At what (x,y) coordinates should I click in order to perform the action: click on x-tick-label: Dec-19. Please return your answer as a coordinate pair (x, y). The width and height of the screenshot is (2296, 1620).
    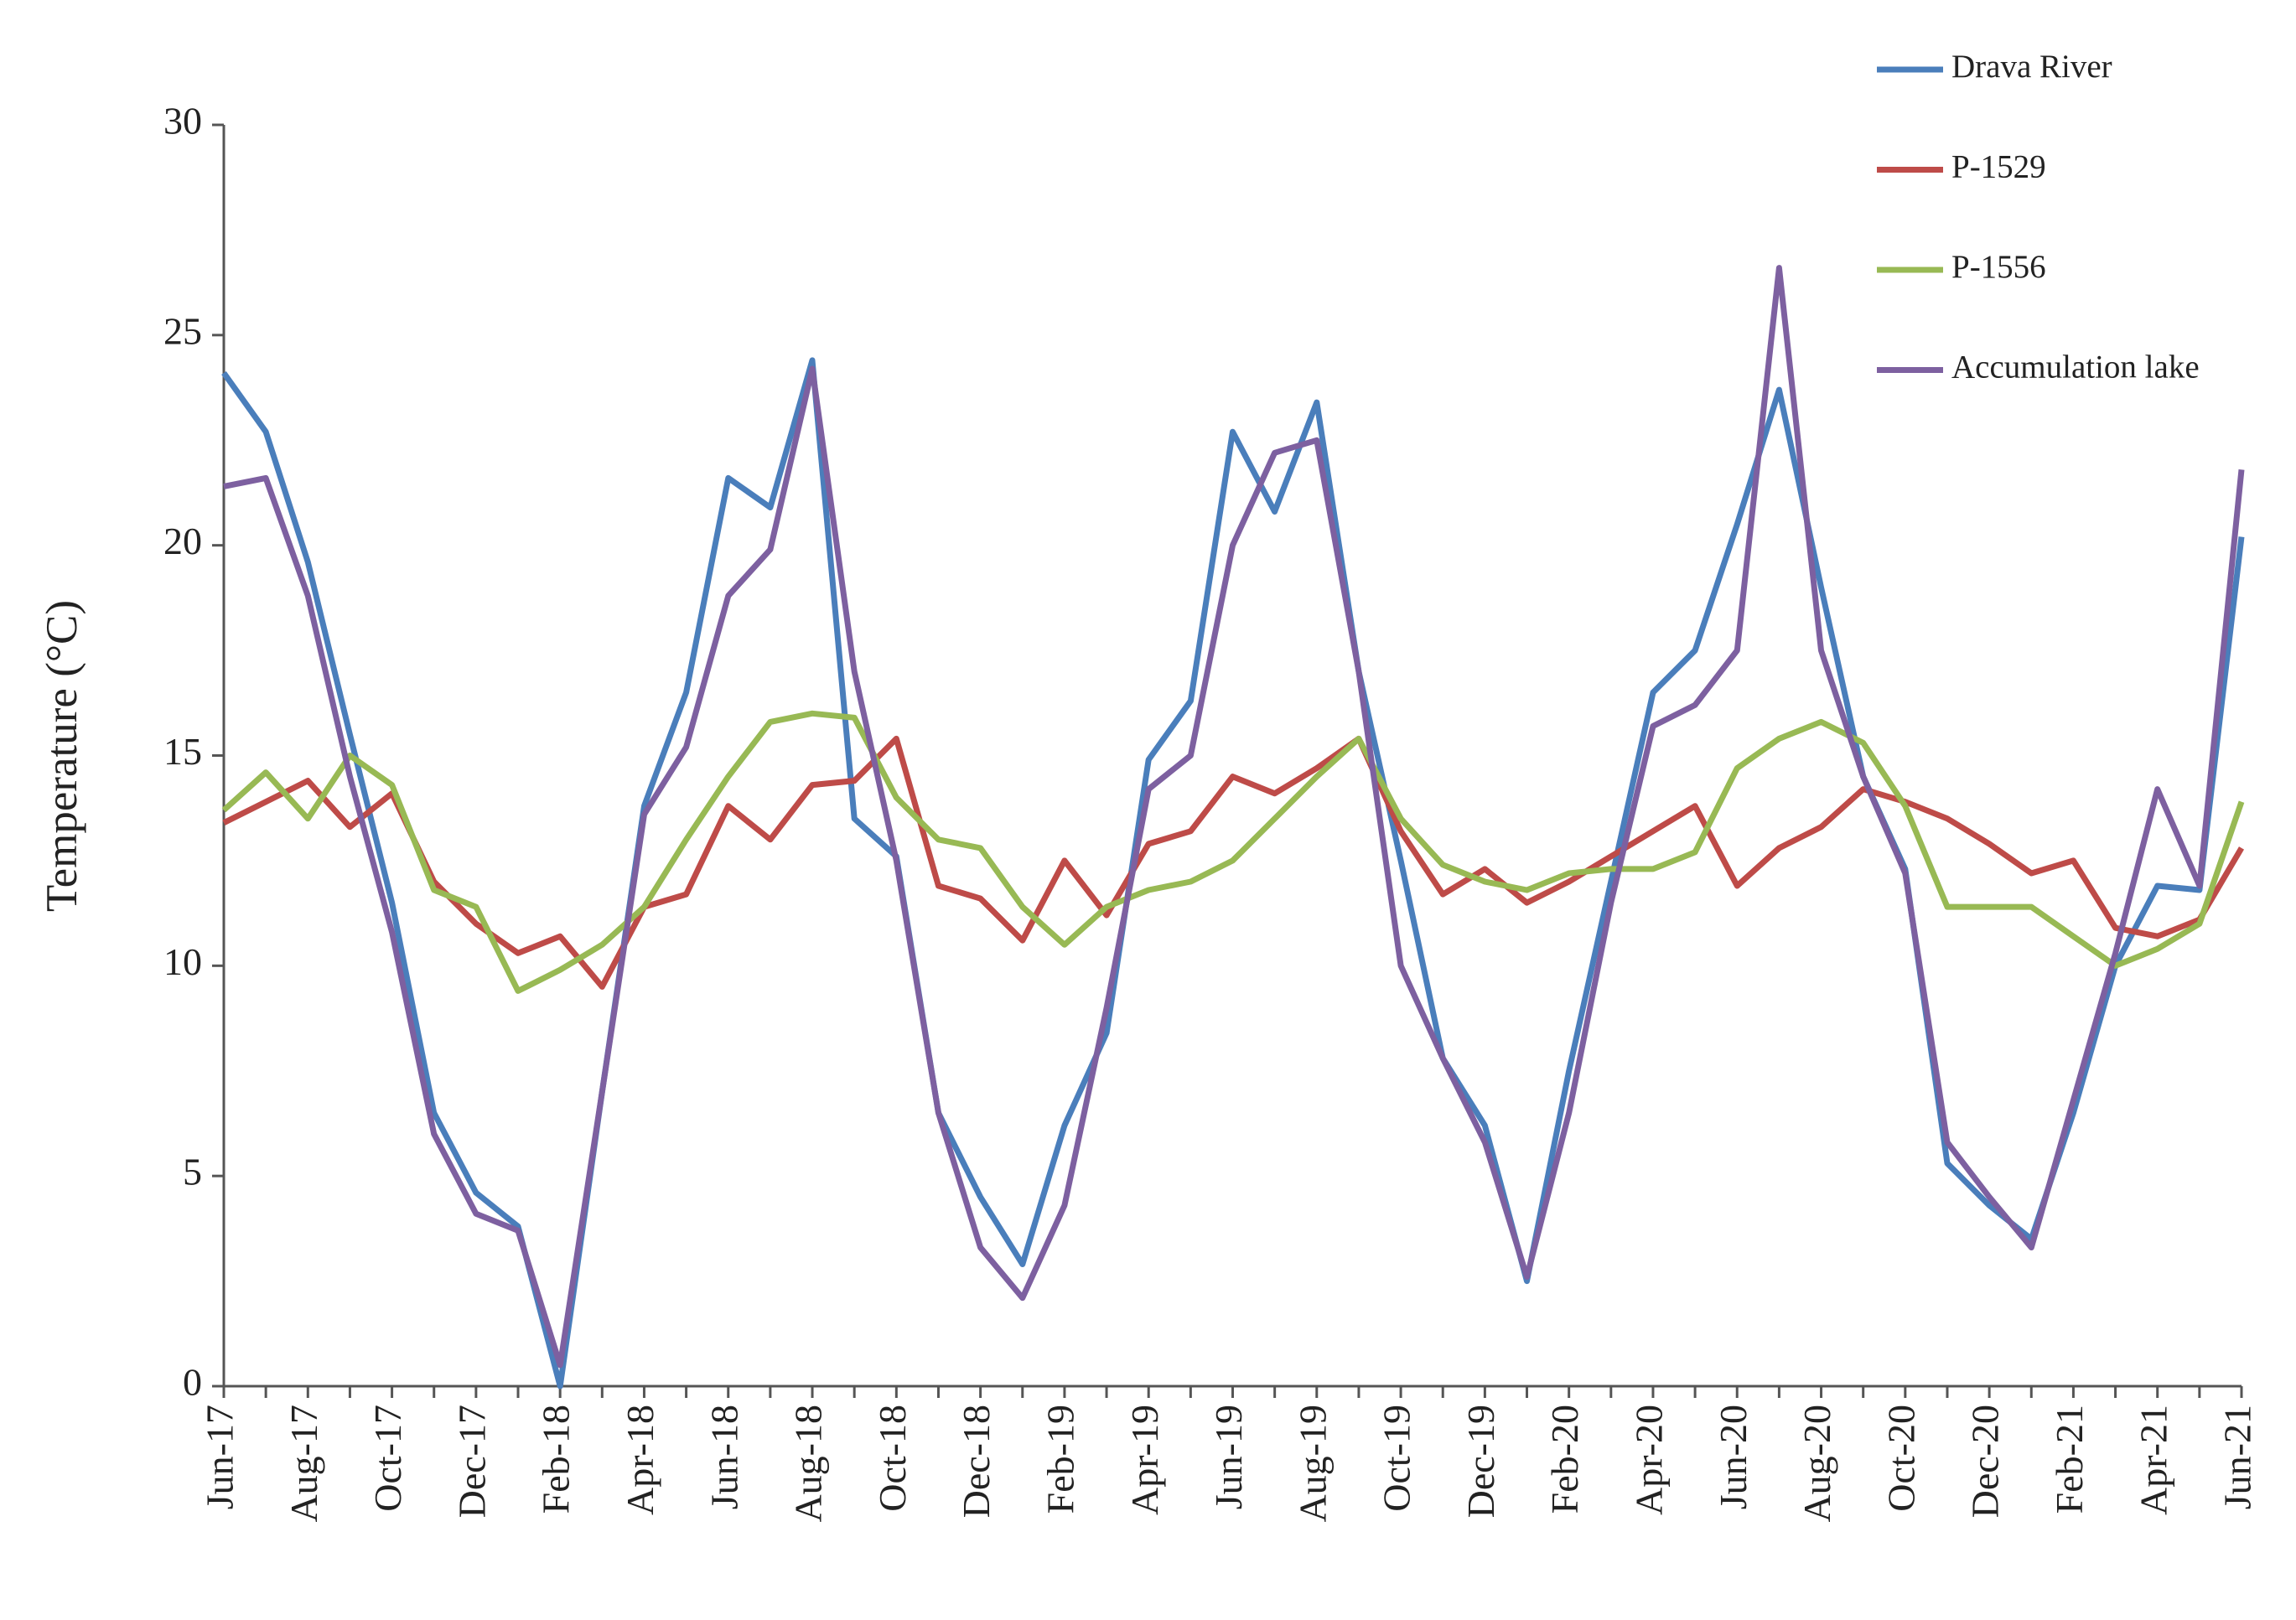
    Looking at the image, I should click on (1480, 1462).